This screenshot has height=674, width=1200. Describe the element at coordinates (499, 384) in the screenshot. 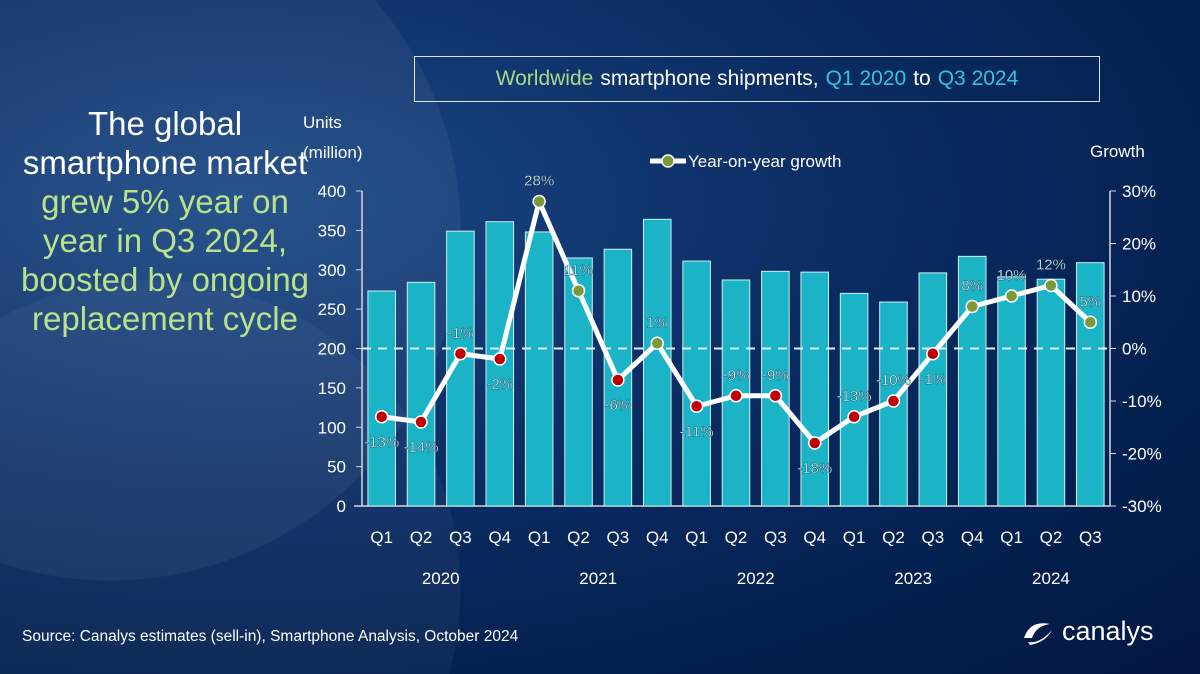

I see `growth-label: -2%` at that location.